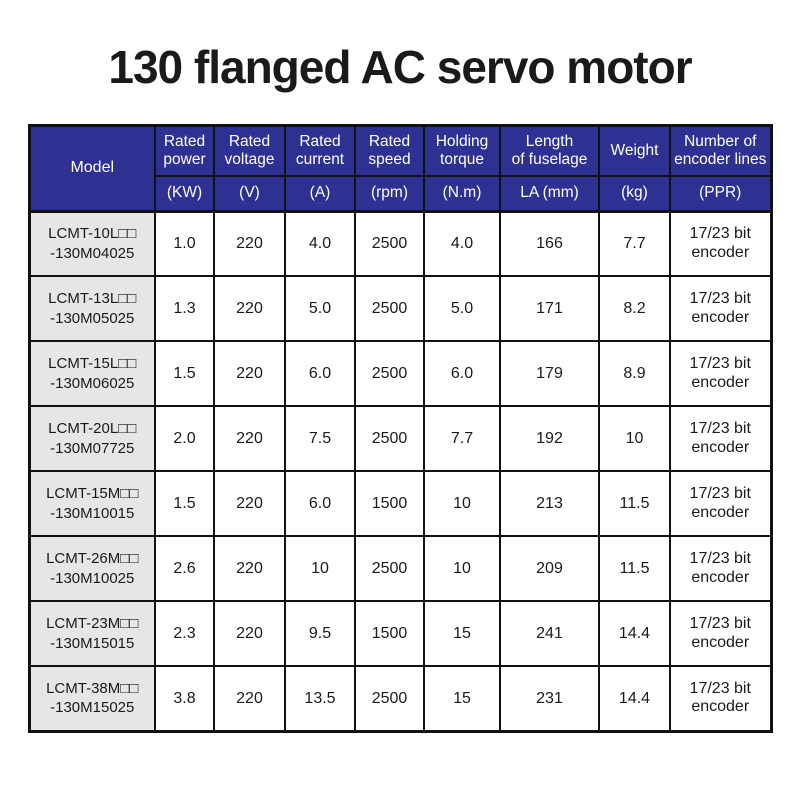 The image size is (800, 800). Describe the element at coordinates (320, 569) in the screenshot. I see `rated-current-cell: 10` at that location.